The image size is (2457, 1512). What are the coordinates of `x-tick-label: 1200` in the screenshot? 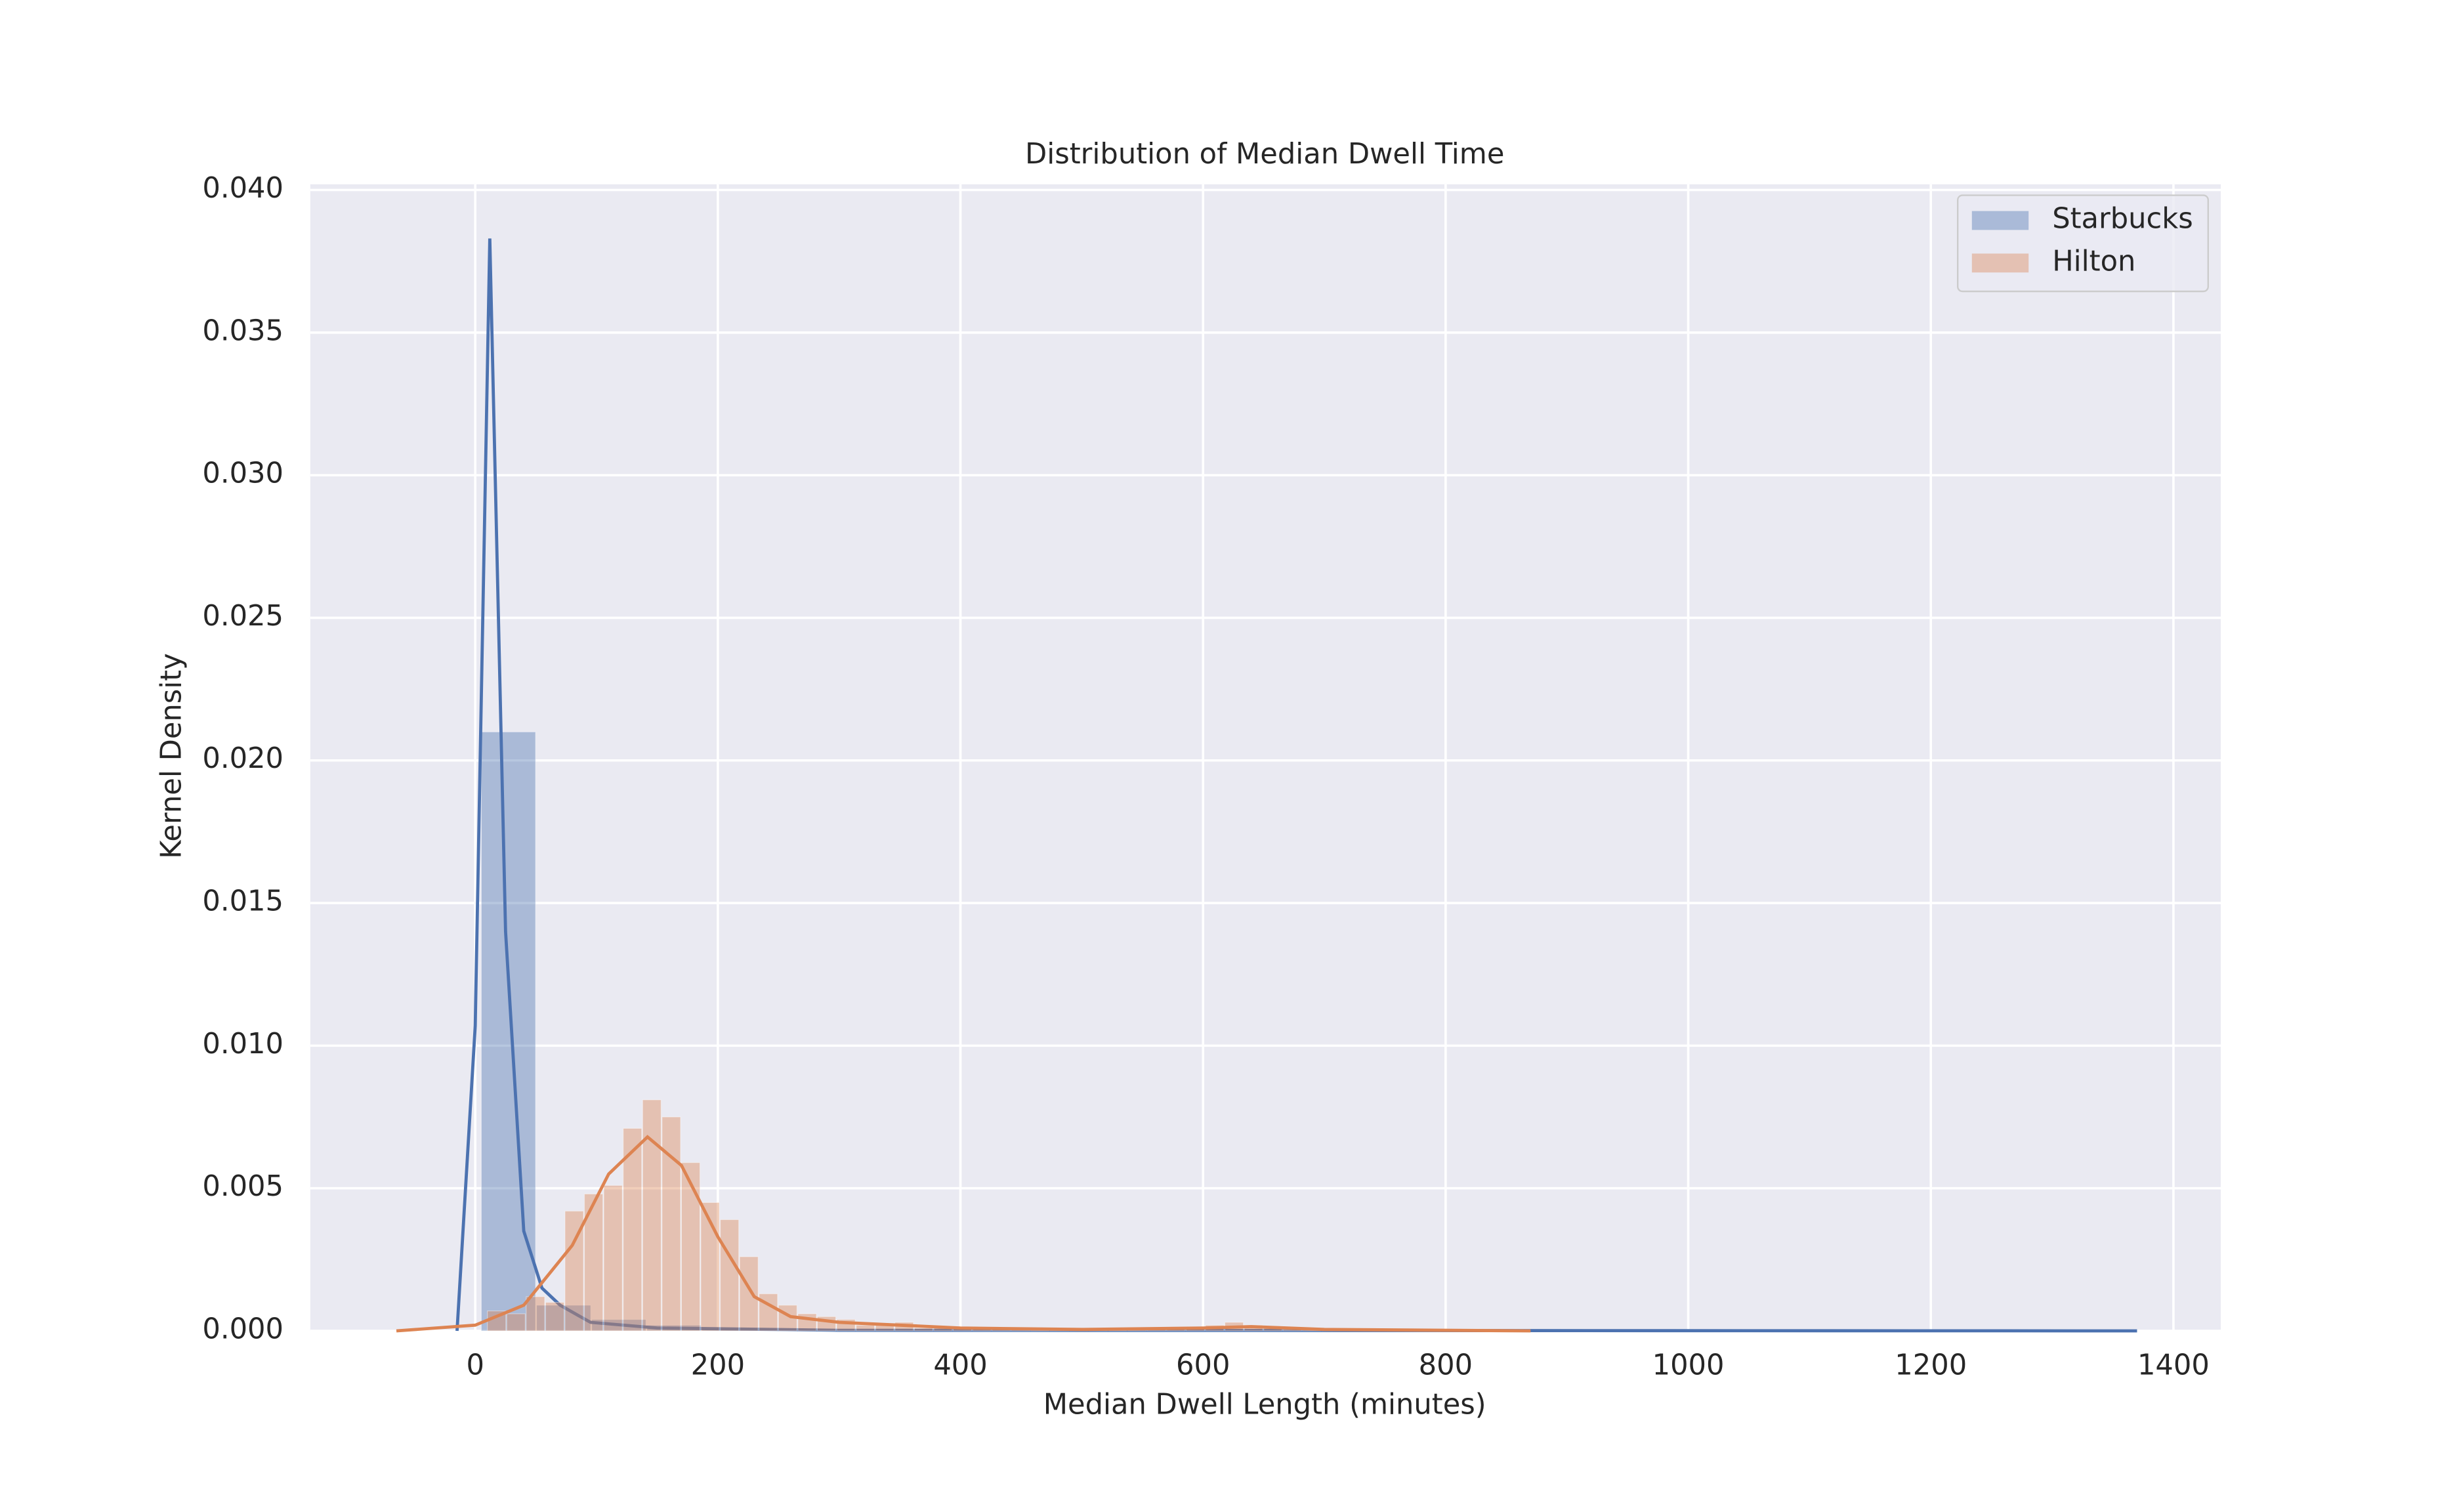 It's located at (1931, 1365).